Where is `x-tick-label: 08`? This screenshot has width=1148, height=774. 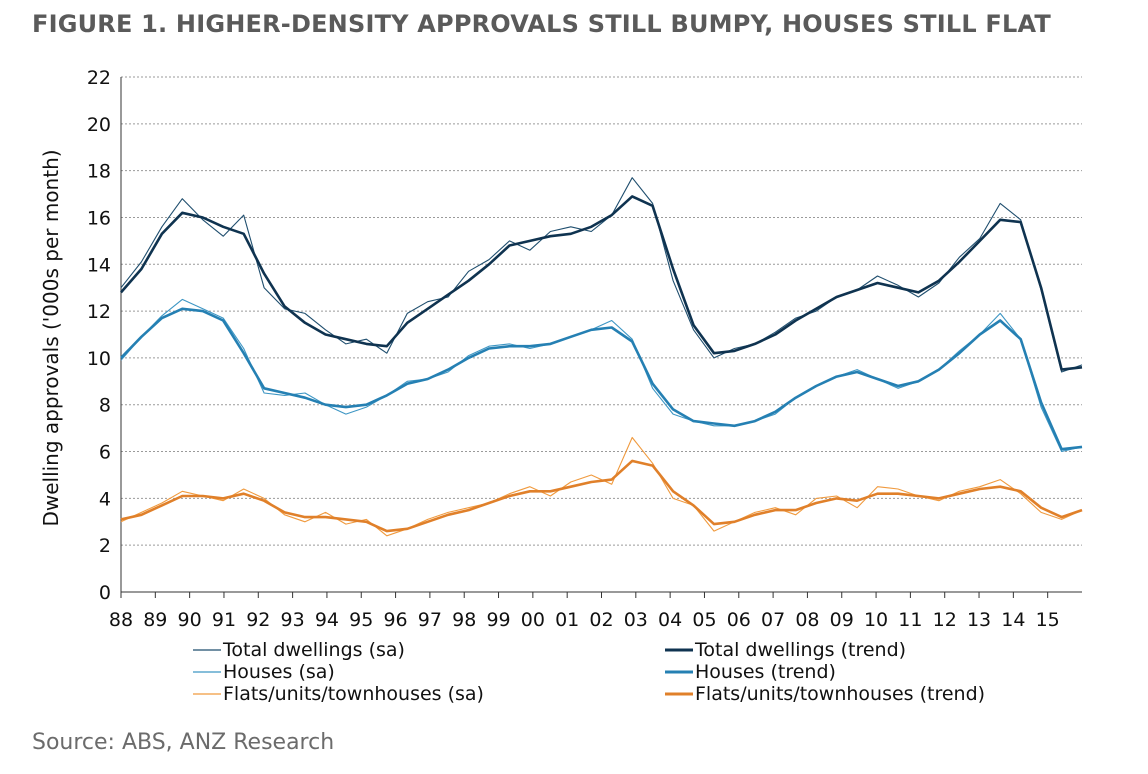 x-tick-label: 08 is located at coordinates (807, 620).